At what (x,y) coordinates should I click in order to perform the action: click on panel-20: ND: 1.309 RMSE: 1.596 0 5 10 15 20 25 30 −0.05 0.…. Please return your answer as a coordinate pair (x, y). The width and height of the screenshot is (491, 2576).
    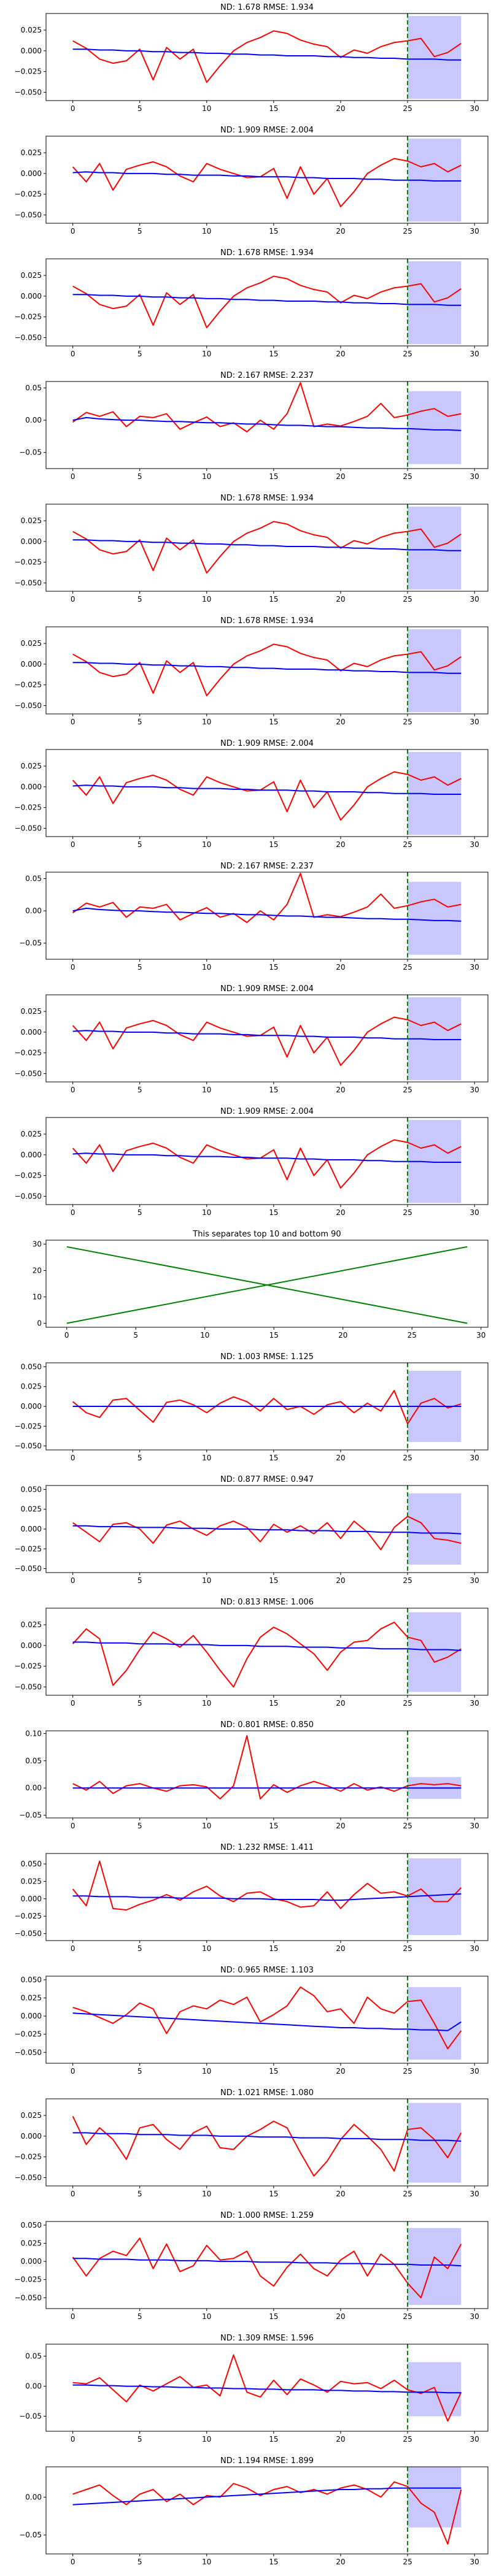
    Looking at the image, I should click on (254, 2389).